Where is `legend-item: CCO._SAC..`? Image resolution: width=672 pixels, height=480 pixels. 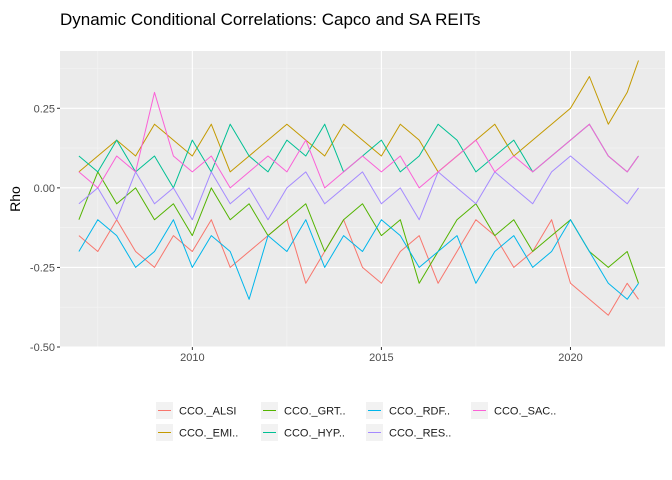 legend-item: CCO._SAC.. is located at coordinates (513, 410).